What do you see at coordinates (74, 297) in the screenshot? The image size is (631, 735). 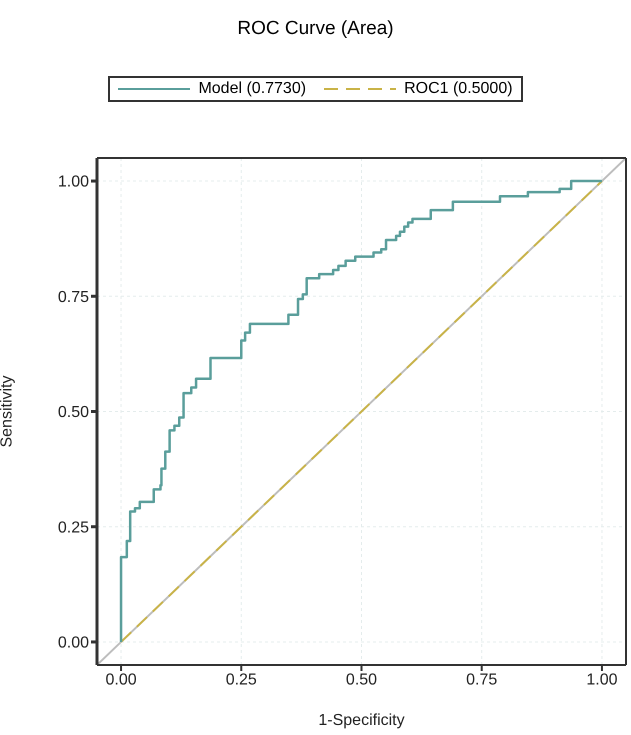 I see `y-tick-label: 0.75` at bounding box center [74, 297].